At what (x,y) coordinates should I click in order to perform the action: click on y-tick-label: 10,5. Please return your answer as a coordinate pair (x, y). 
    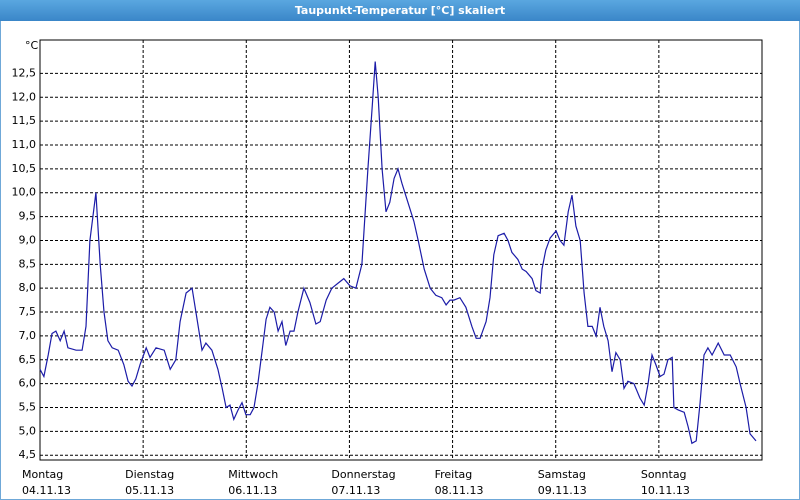
    Looking at the image, I should click on (24, 168).